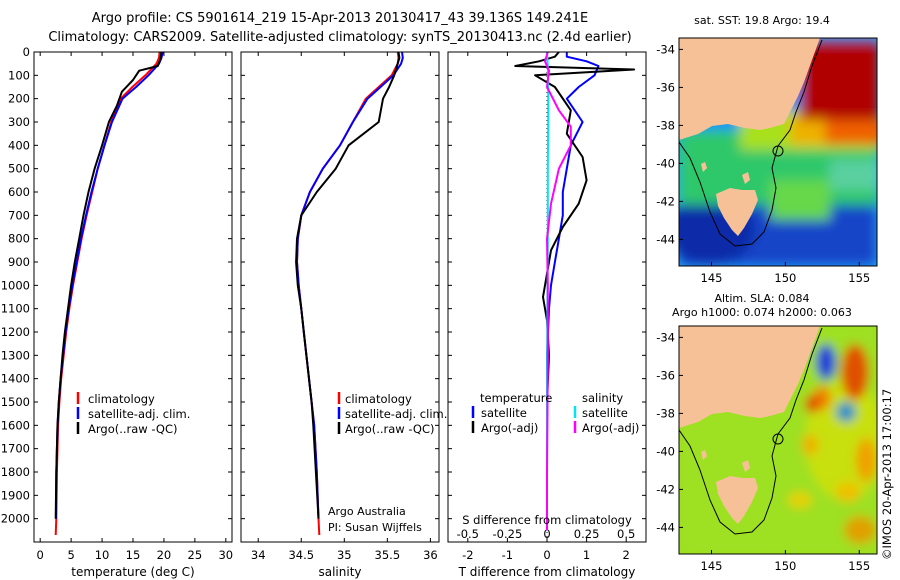 This screenshot has height=580, width=900. I want to click on y-tick-label: 900, so click(19, 262).